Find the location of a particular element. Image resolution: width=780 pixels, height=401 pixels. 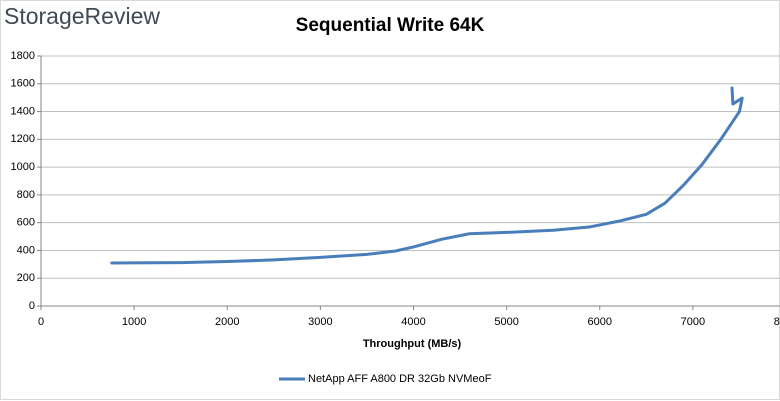

x-tick-label: 4000 is located at coordinates (413, 322).